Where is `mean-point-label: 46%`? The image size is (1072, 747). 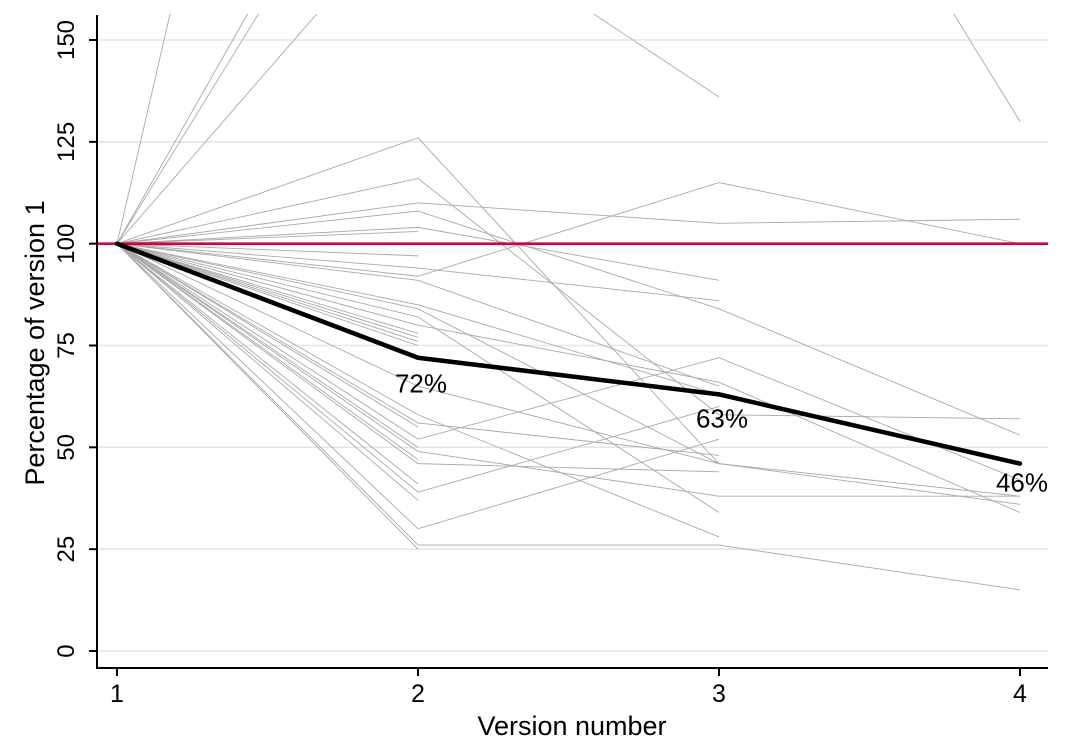 mean-point-label: 46% is located at coordinates (1022, 483).